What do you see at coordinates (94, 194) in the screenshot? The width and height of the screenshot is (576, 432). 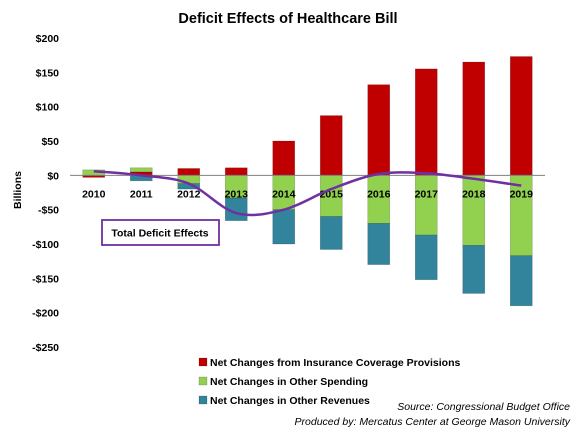 I see `x-tick-label: 2010` at bounding box center [94, 194].